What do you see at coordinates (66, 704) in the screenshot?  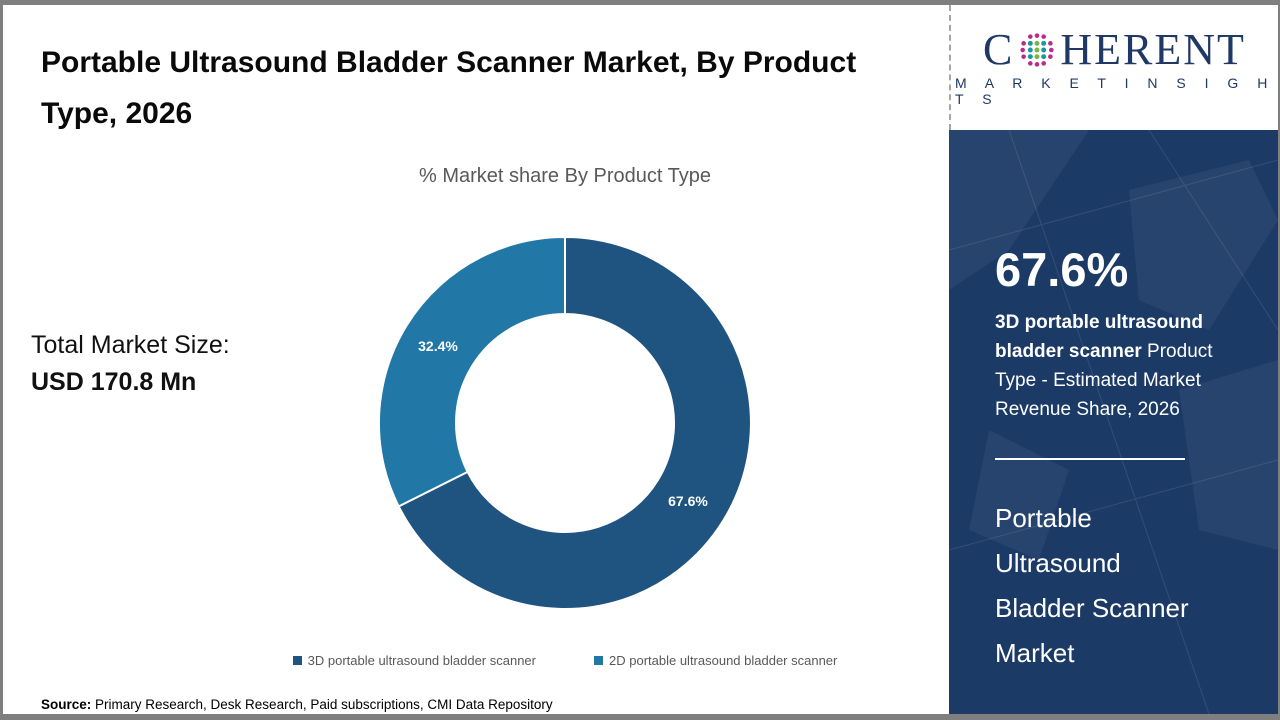 I see `source-label: Source:` at bounding box center [66, 704].